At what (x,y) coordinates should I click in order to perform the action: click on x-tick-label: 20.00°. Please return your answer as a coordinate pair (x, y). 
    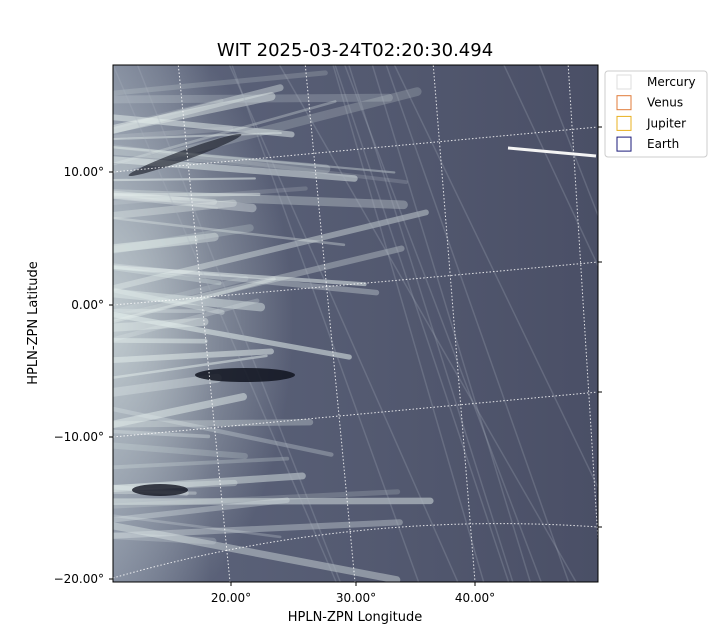
    Looking at the image, I should click on (231, 598).